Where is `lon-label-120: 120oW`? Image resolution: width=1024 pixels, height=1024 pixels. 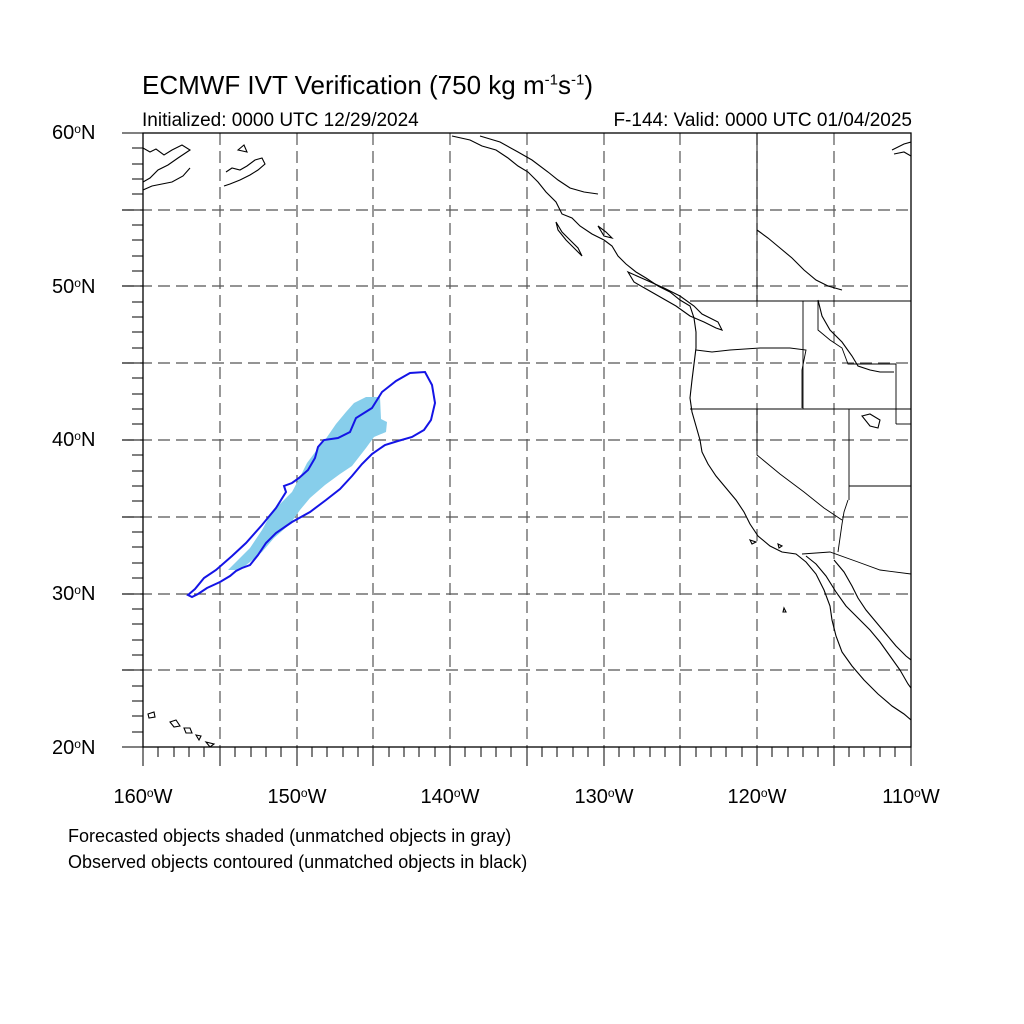
lon-label-120: 120oW is located at coordinates (757, 797).